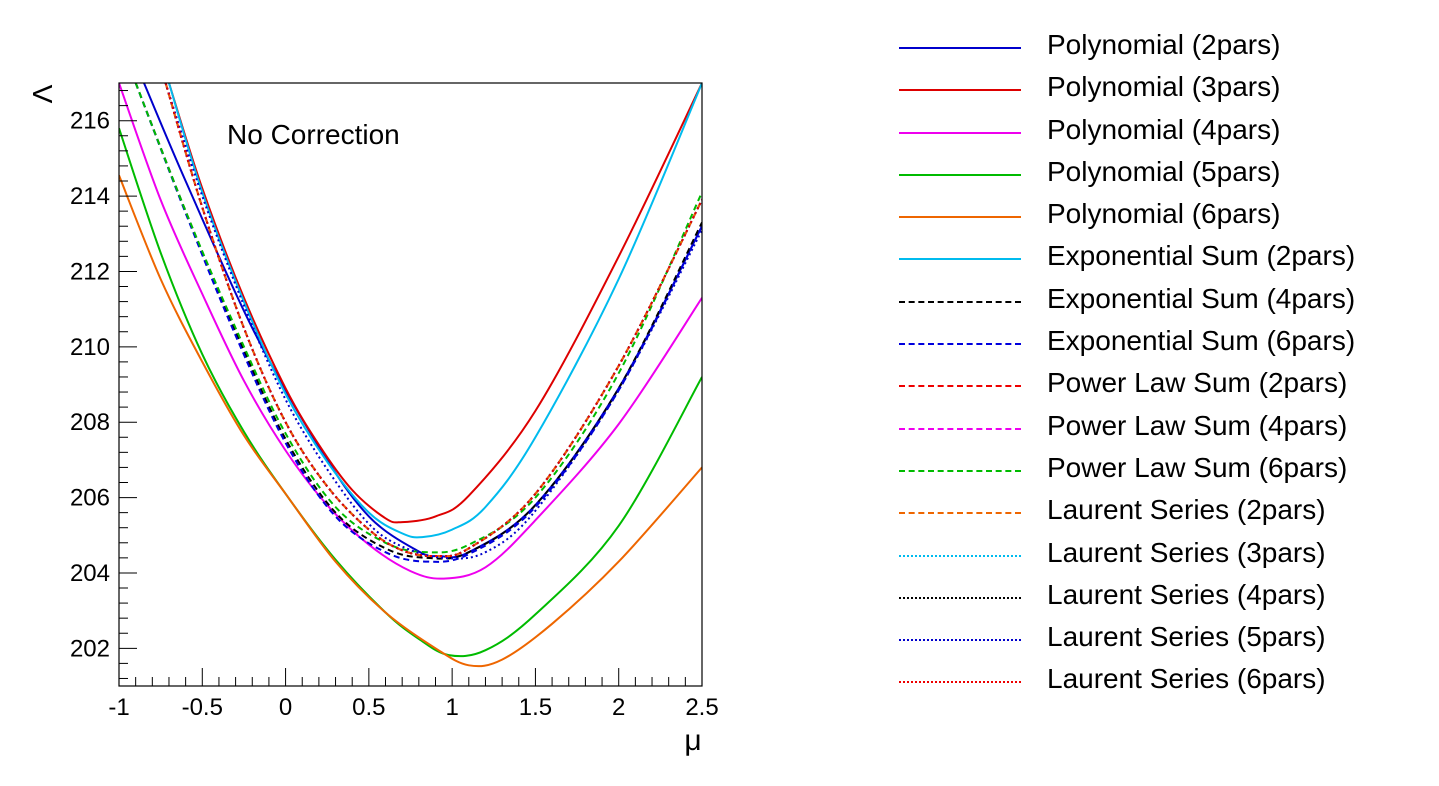 This screenshot has height=786, width=1439. What do you see at coordinates (692, 740) in the screenshot?
I see `x-axis-label: μ` at bounding box center [692, 740].